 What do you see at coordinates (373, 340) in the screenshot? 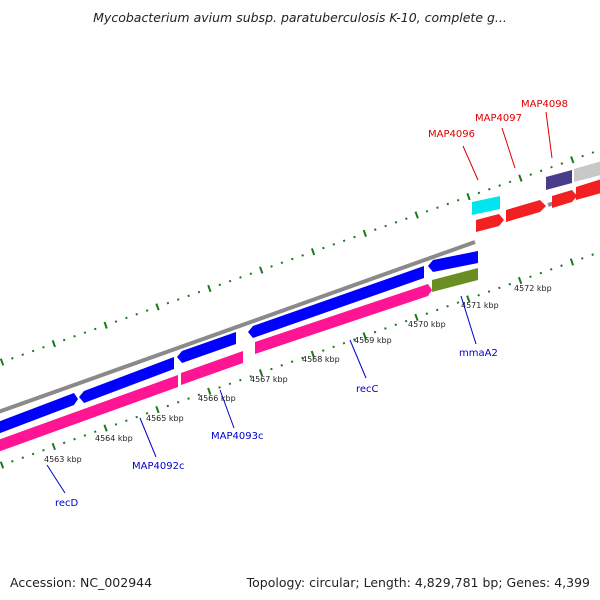
I see `scale-label: 4569 kbp` at bounding box center [373, 340].